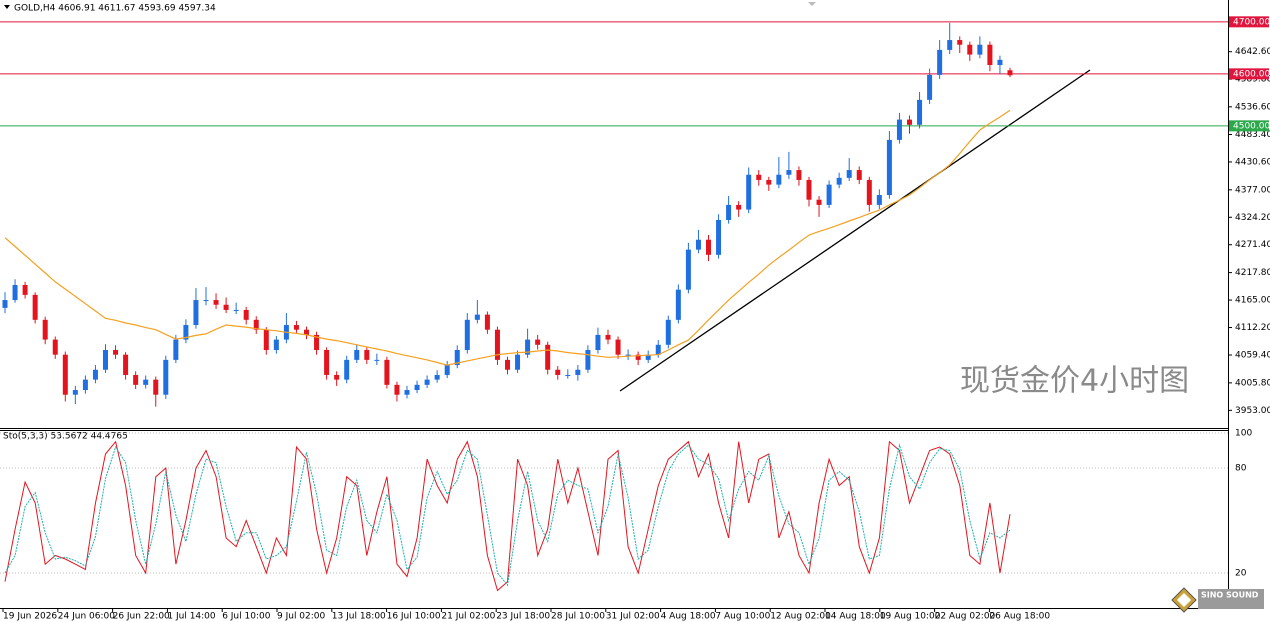  Describe the element at coordinates (1249, 126) in the screenshot. I see `price-level-box` at that location.